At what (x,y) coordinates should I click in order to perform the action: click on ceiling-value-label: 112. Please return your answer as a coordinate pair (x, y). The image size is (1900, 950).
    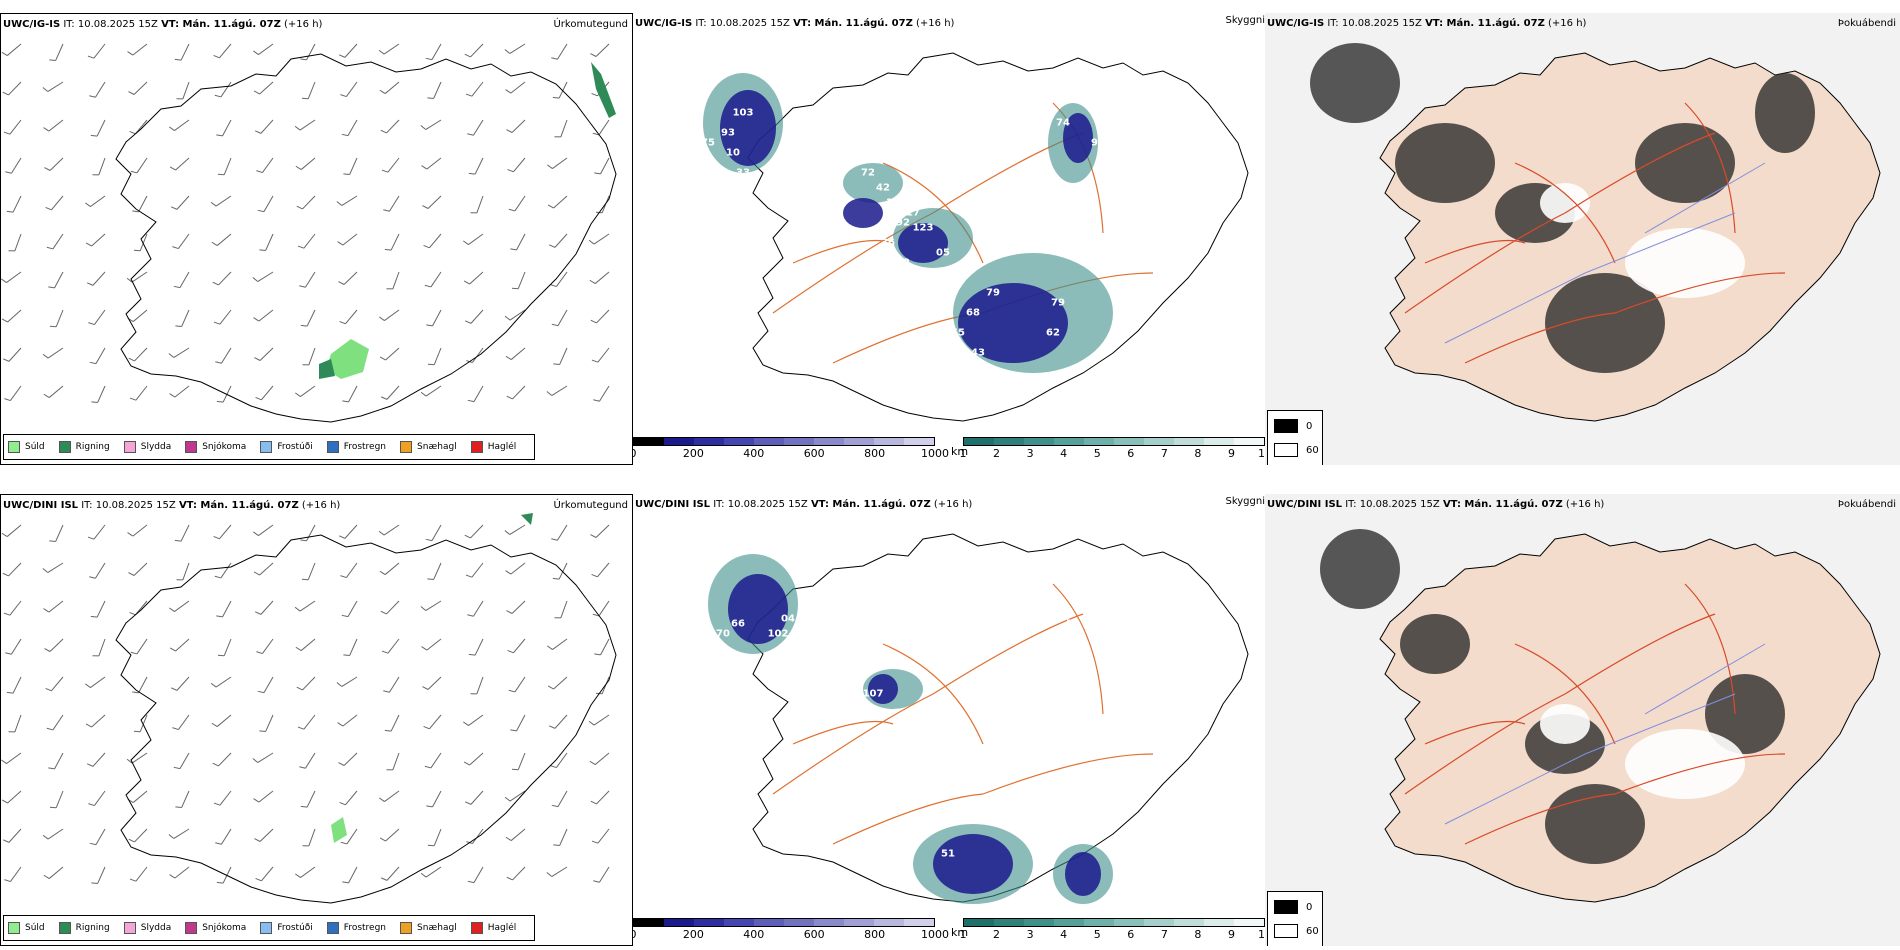
    Looking at the image, I should click on (1023, 709).